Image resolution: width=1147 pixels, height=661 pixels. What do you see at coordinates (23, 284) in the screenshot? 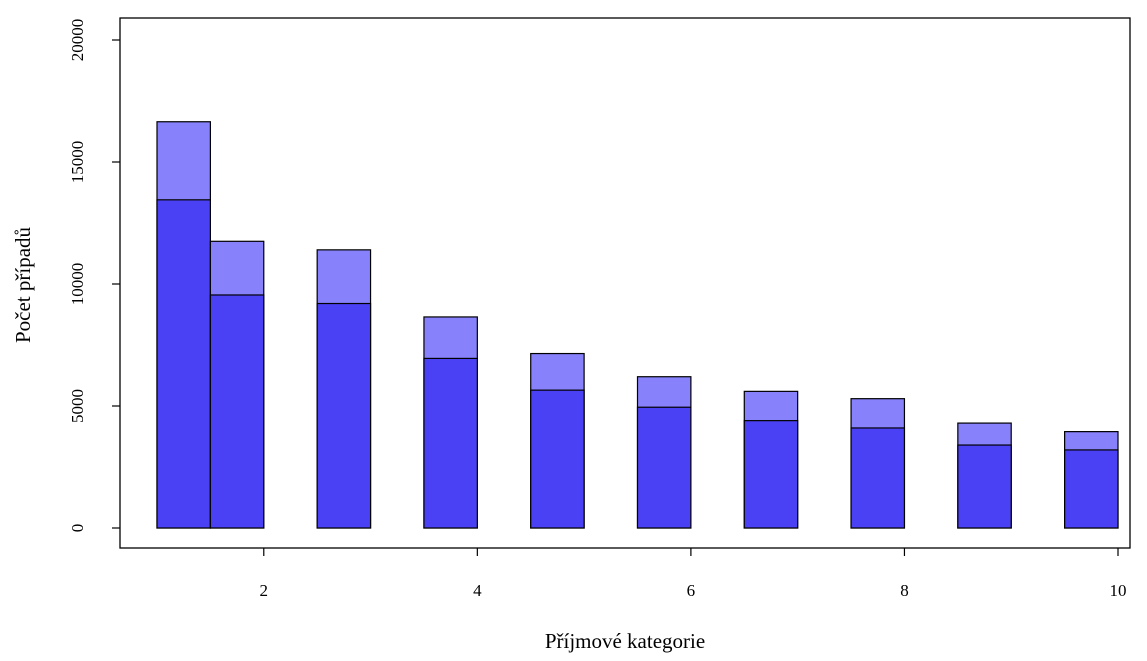
I see `y-axis-title: Počet případů` at bounding box center [23, 284].